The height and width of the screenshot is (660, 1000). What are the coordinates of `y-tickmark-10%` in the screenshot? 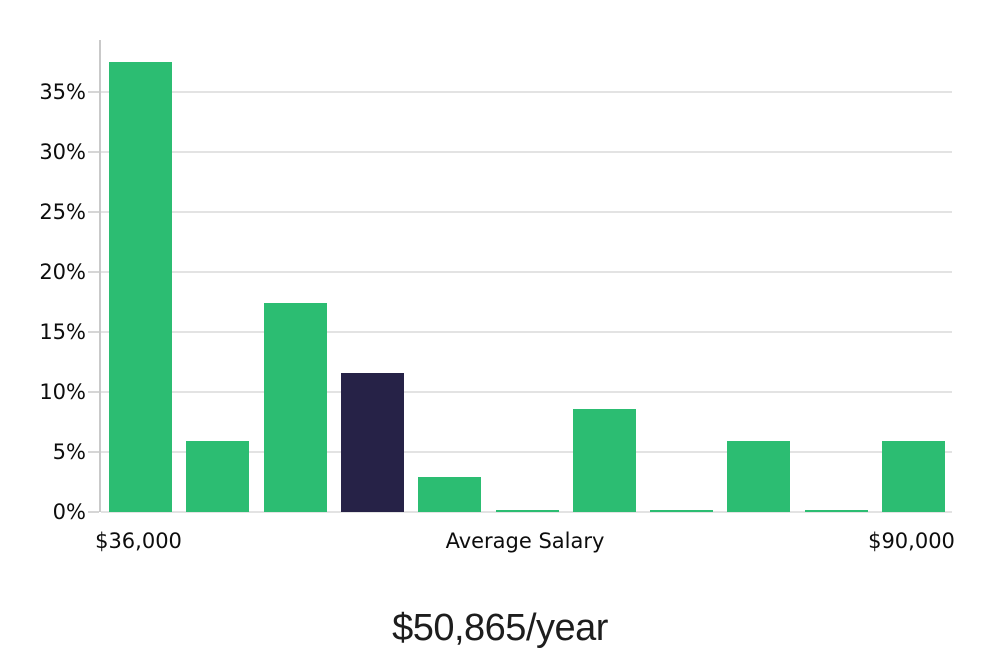 It's located at (93, 392).